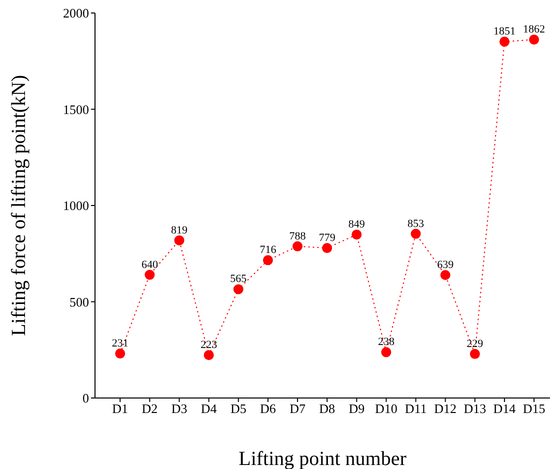  I want to click on data-label: 565, so click(239, 279).